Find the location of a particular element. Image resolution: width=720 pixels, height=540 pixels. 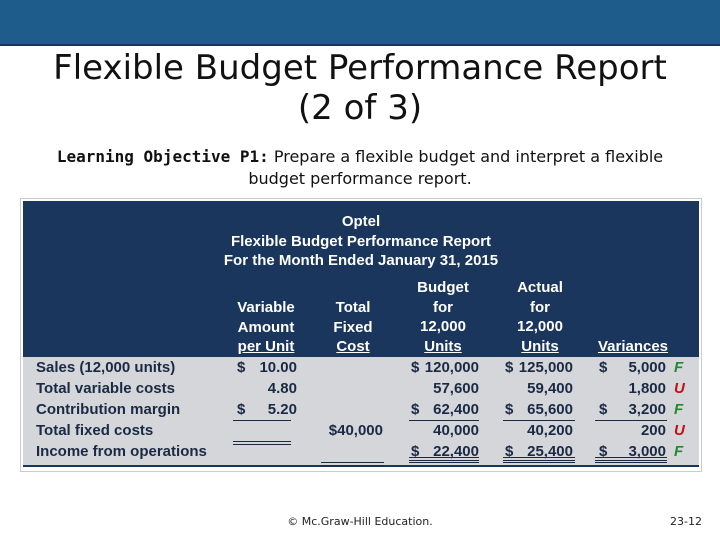

col-header-budget: Budget for 12,000 Units is located at coordinates (443, 317).